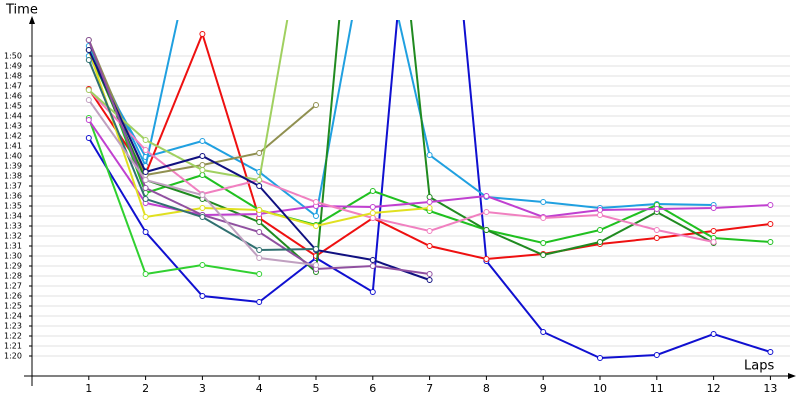 This screenshot has width=800, height=400. I want to click on y-tick-label: 1:43, so click(13, 126).